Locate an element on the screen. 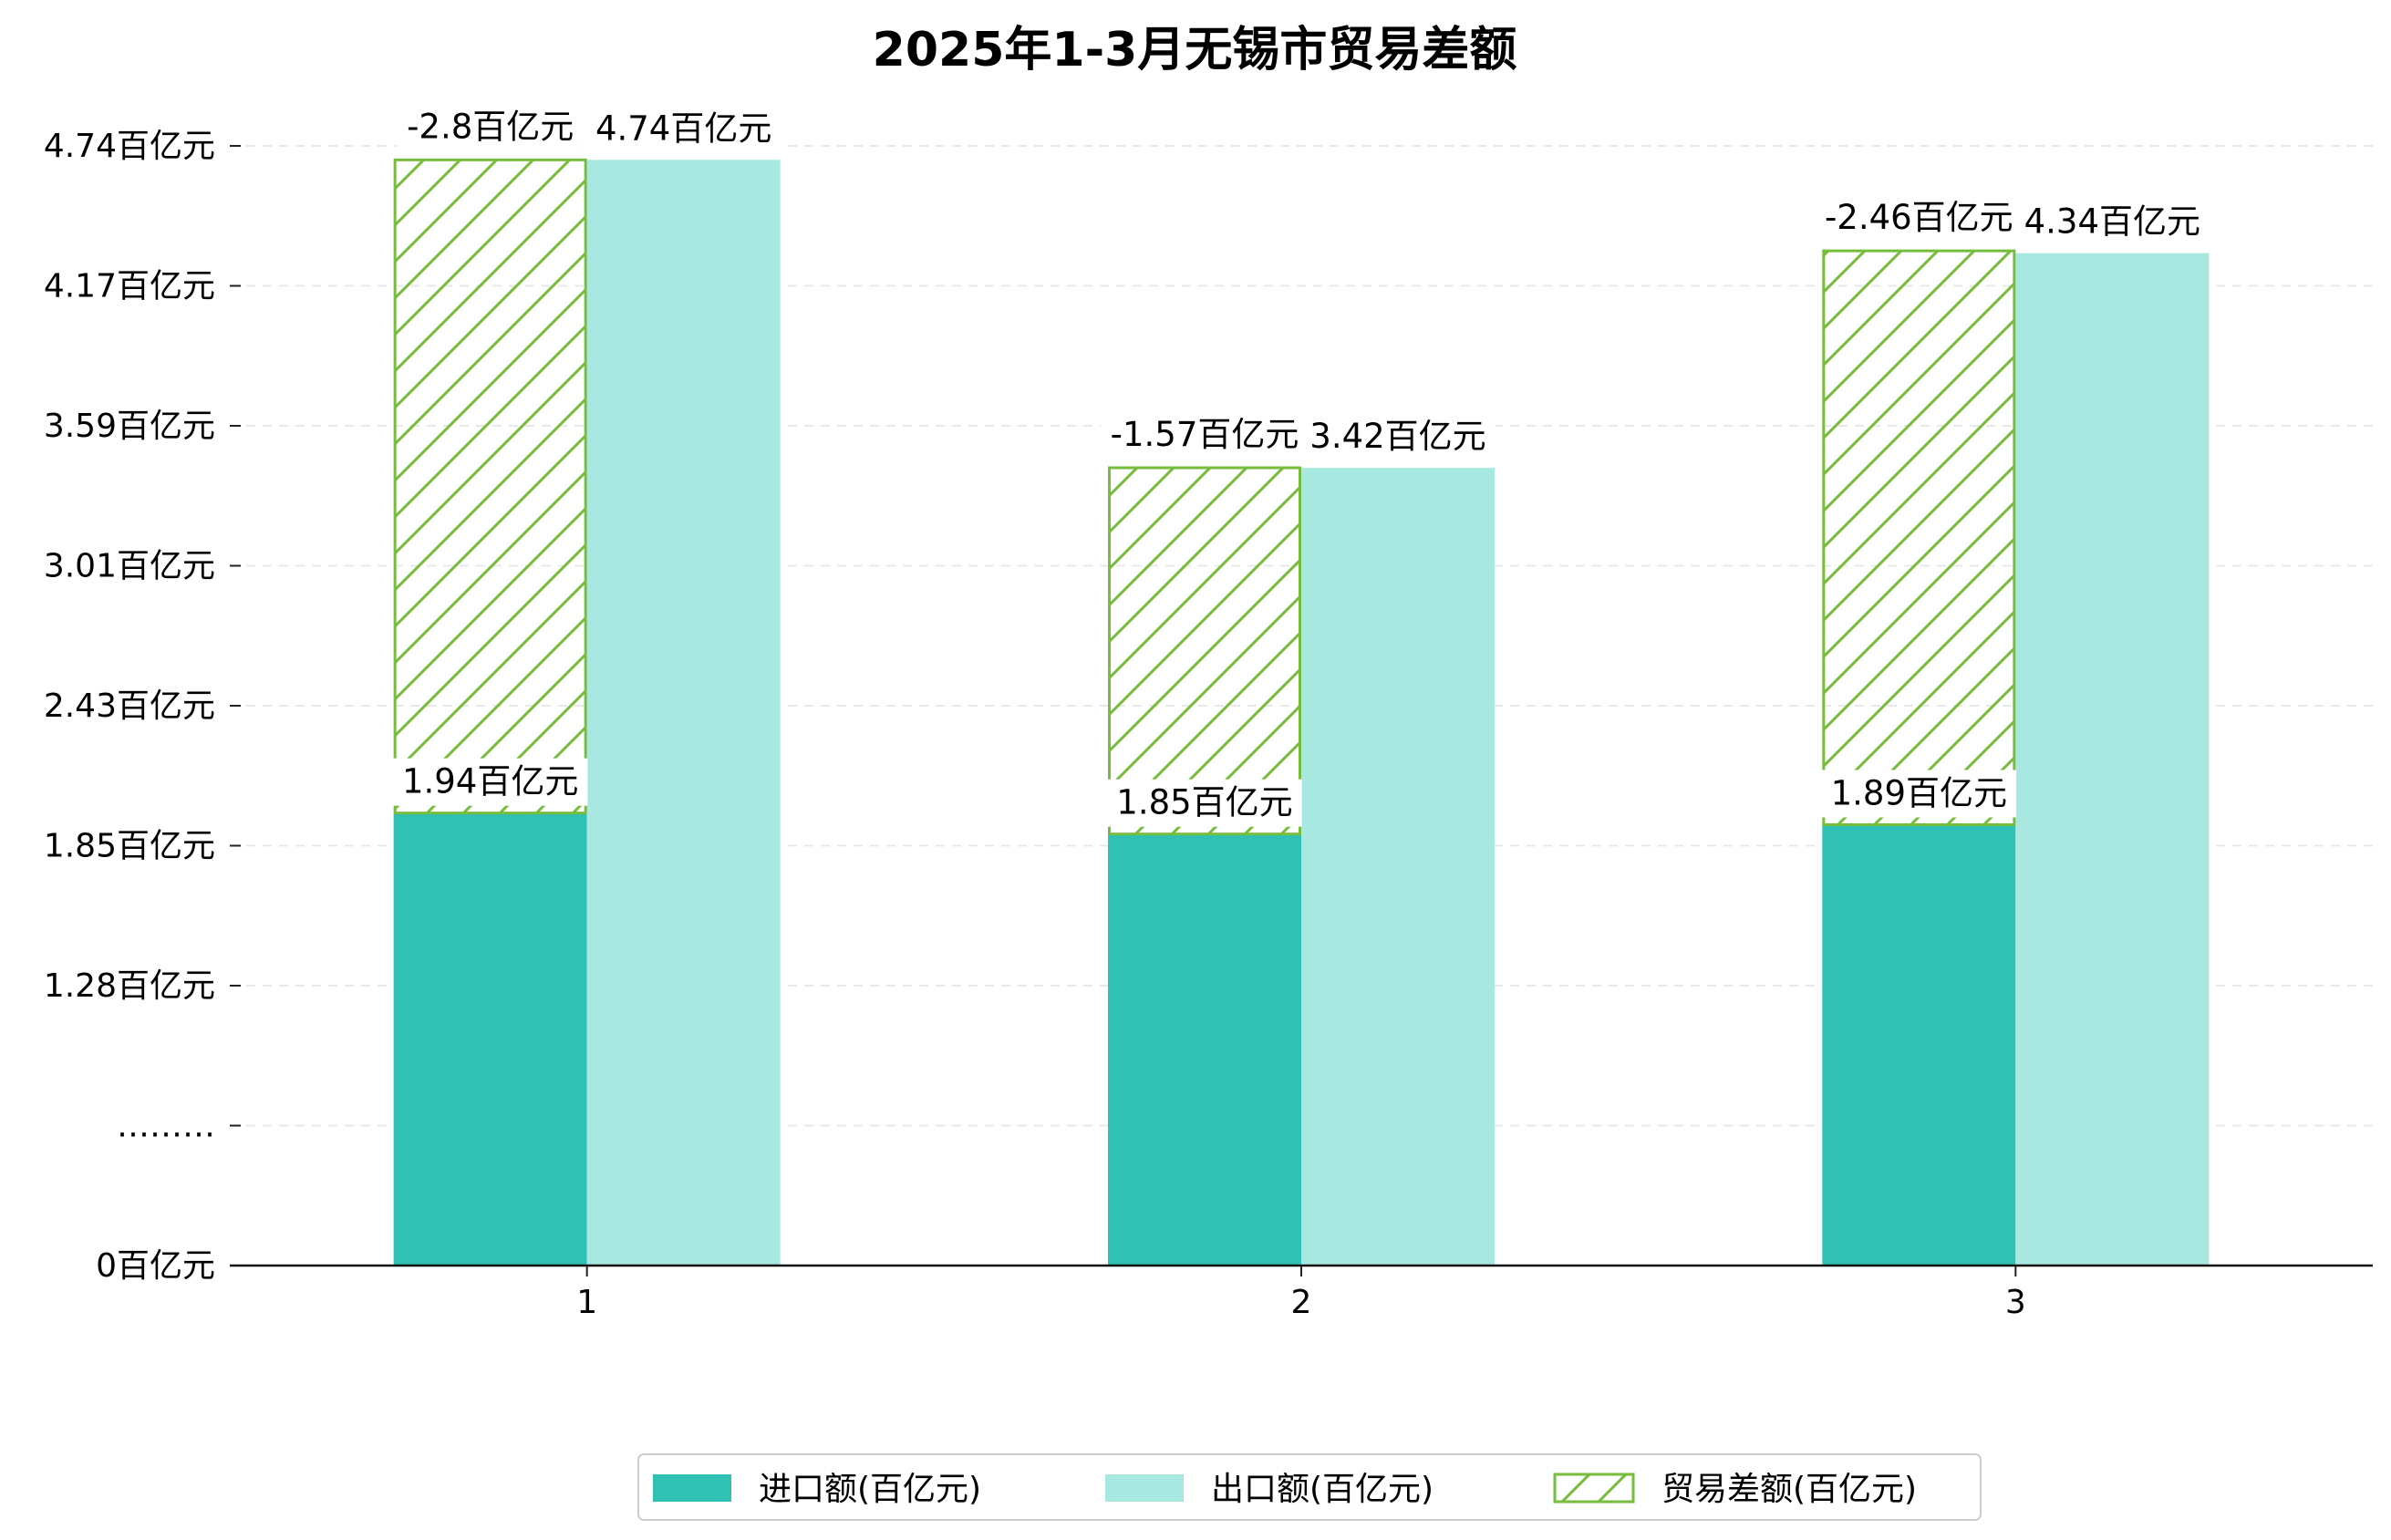  legend-swatch-import is located at coordinates (692, 1488).